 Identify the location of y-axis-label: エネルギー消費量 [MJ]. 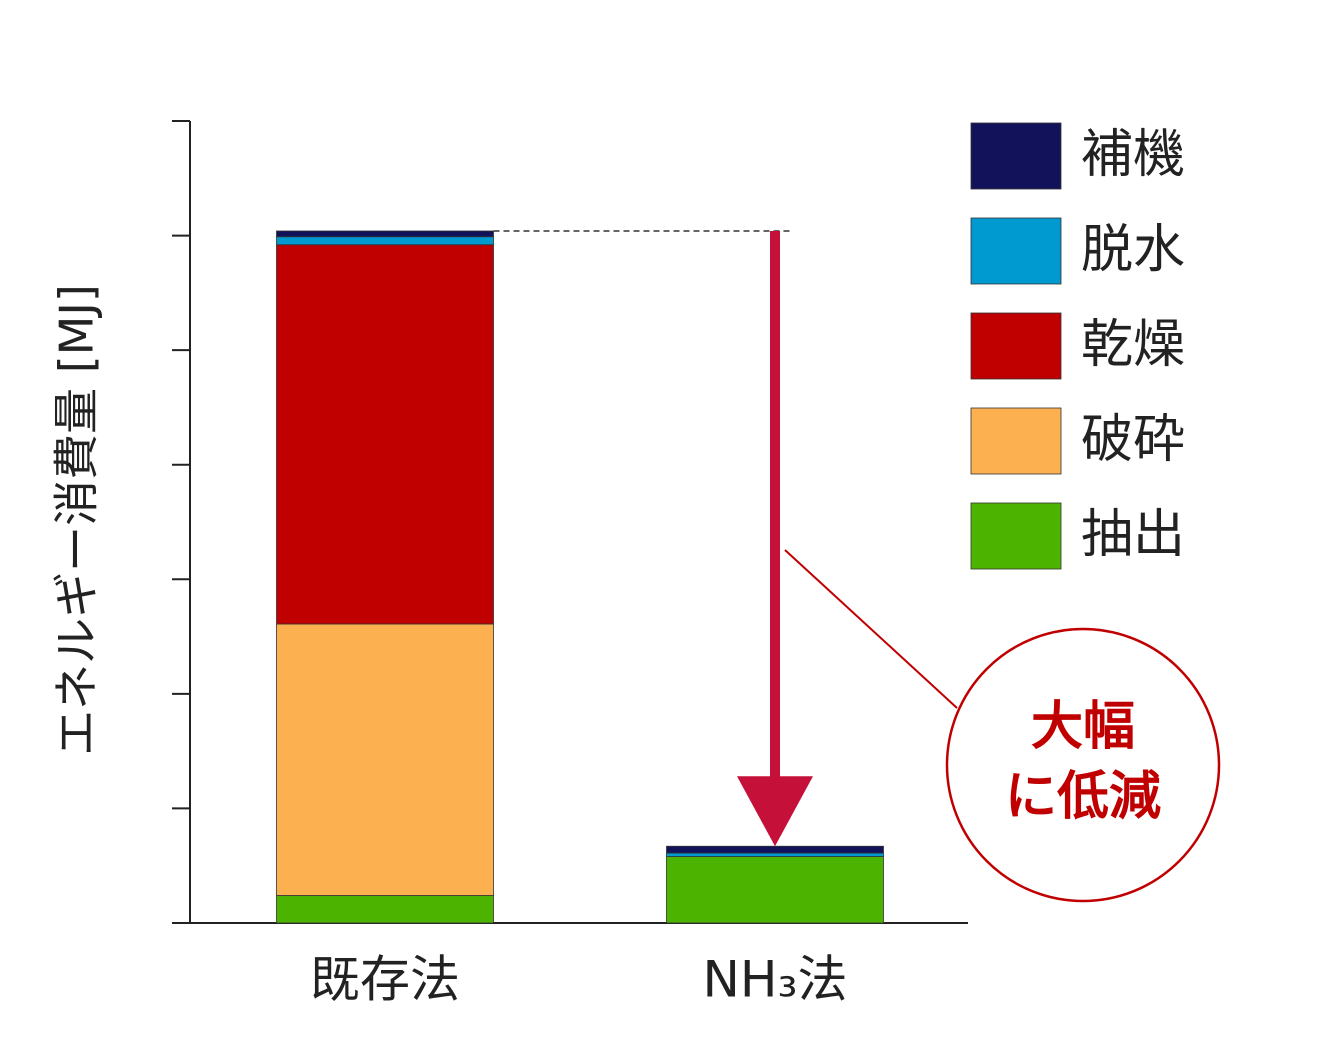
(77, 520).